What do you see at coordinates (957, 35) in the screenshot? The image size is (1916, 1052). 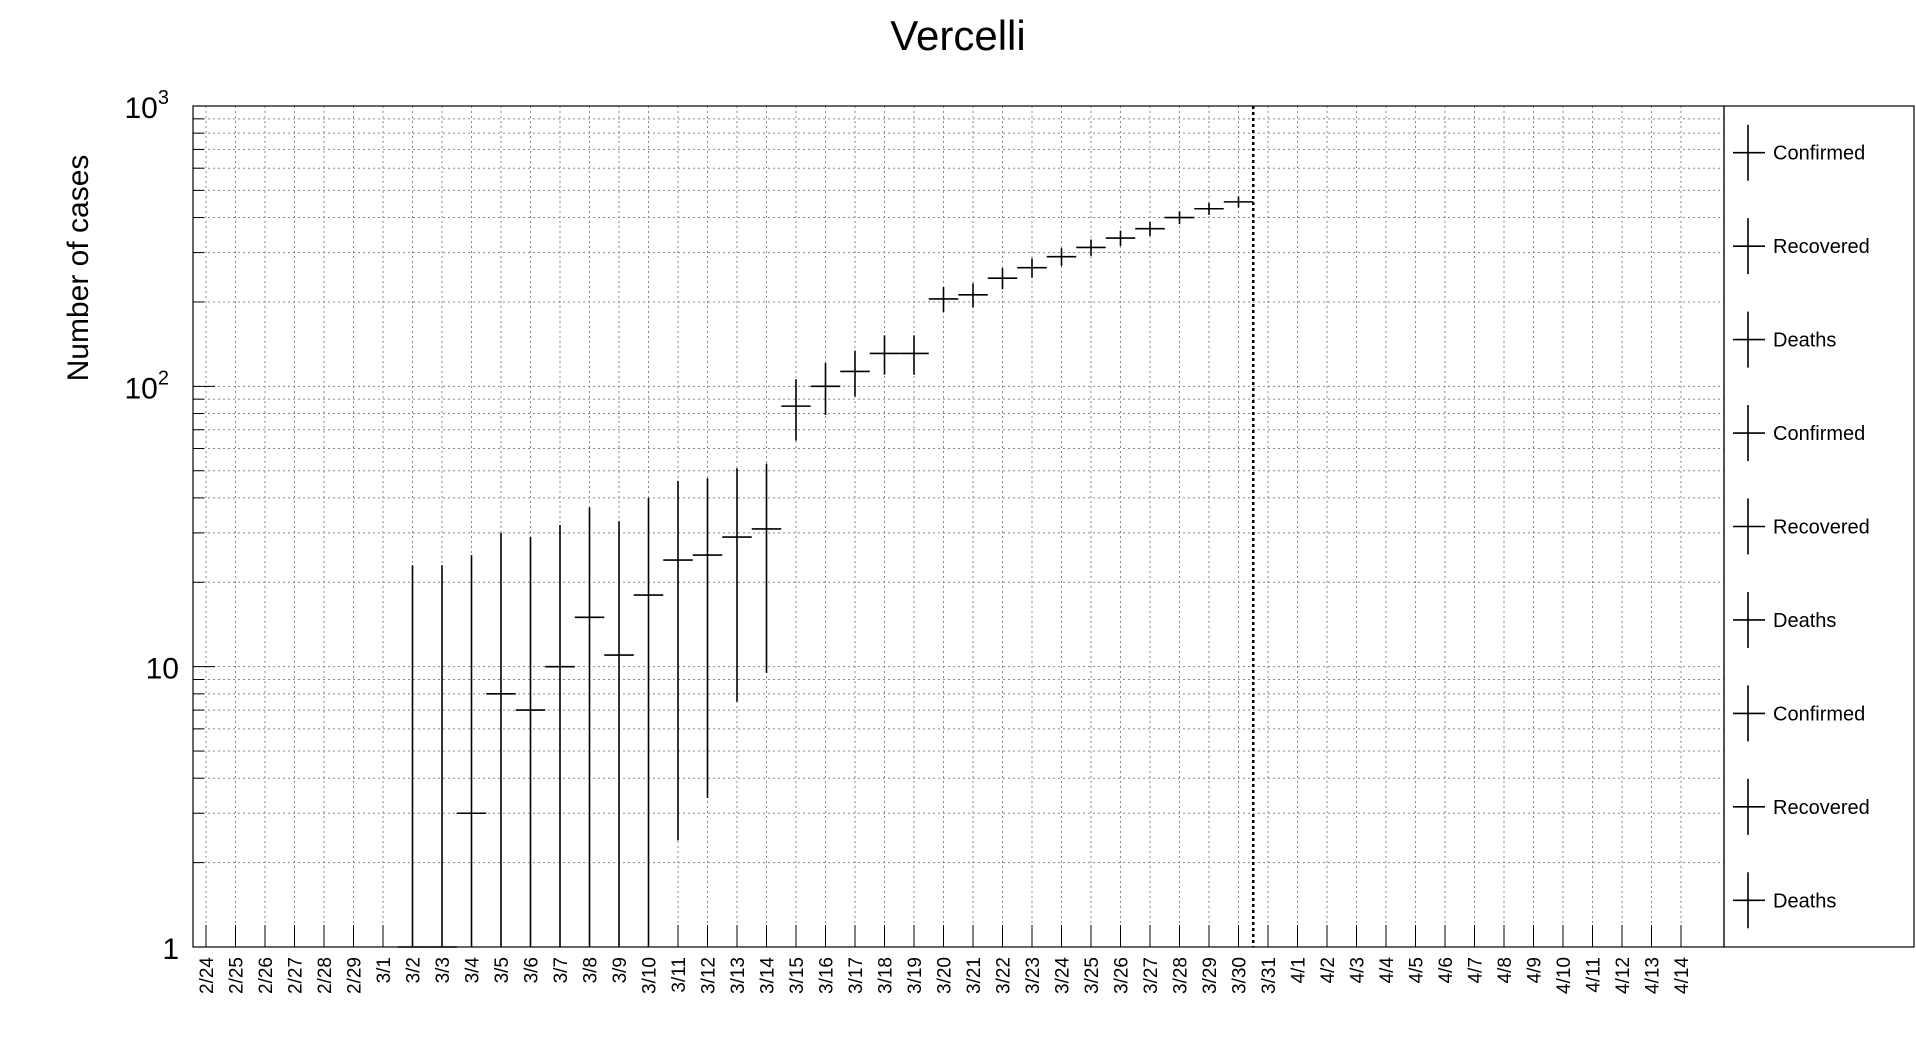 I see `chart-title: Vercelli` at bounding box center [957, 35].